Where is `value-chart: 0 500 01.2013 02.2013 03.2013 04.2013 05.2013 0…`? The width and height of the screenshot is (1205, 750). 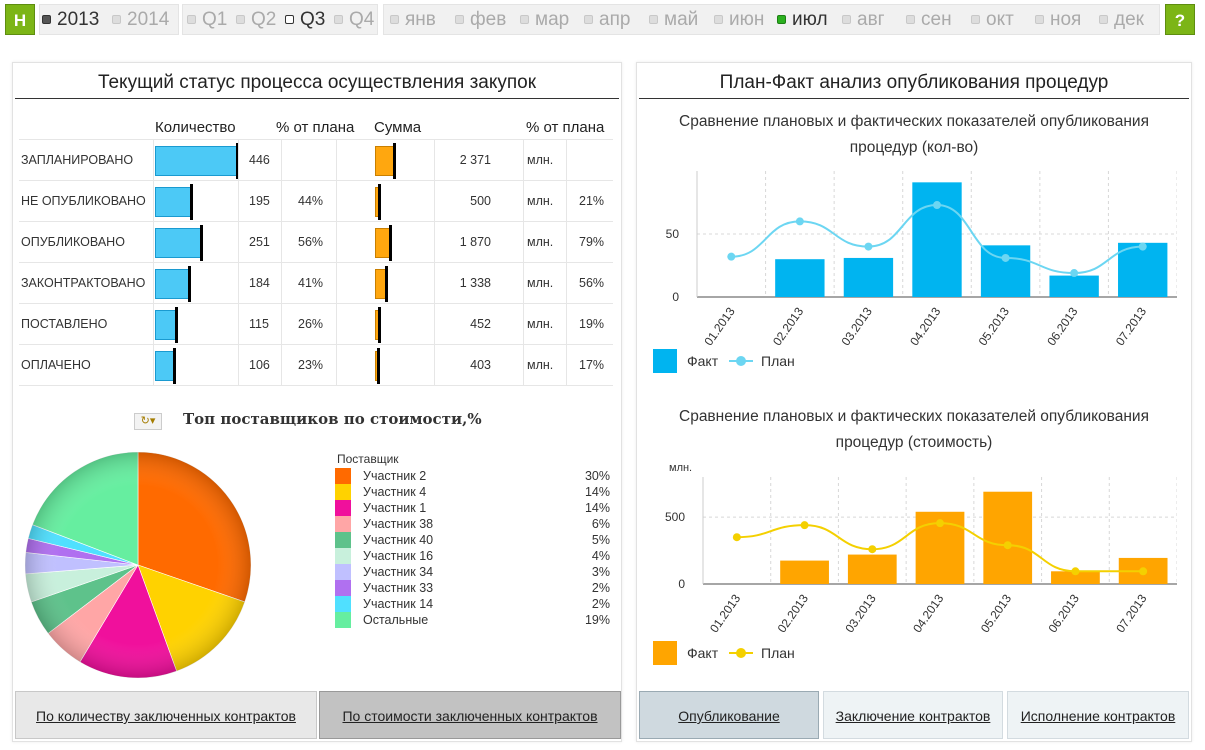
value-chart: 0 500 01.2013 02.2013 03.2013 04.2013 05.2013 0… is located at coordinates (915, 563).